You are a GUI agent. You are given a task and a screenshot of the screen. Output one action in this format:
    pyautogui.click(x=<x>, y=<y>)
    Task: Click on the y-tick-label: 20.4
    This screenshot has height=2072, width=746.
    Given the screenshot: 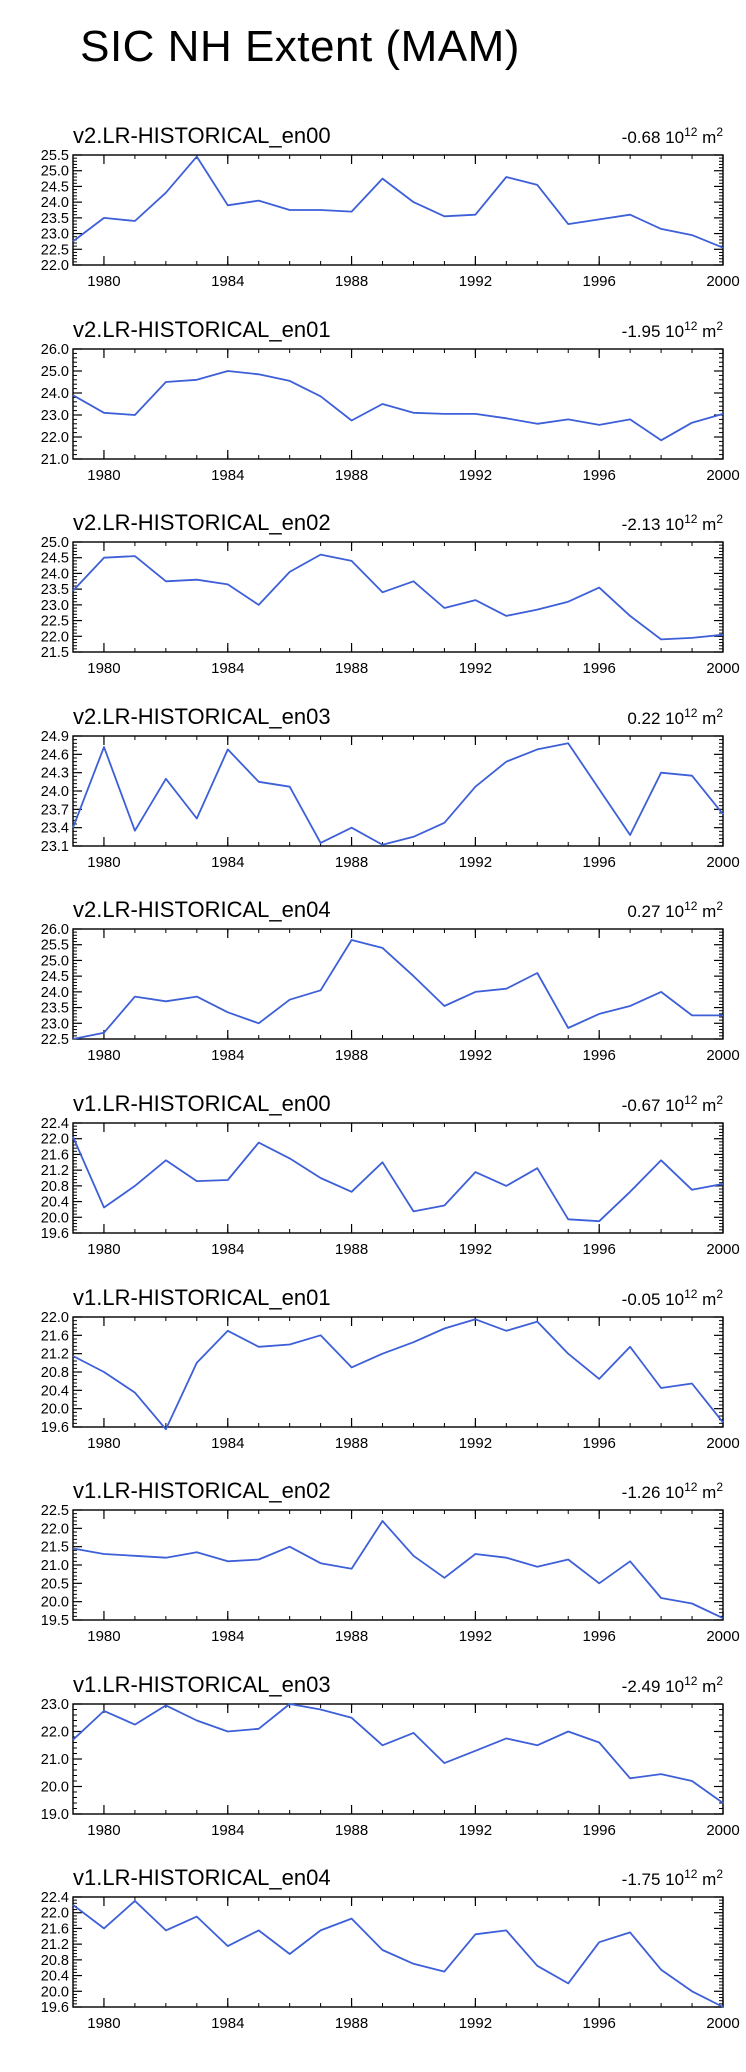 What is the action you would take?
    pyautogui.click(x=55, y=1391)
    